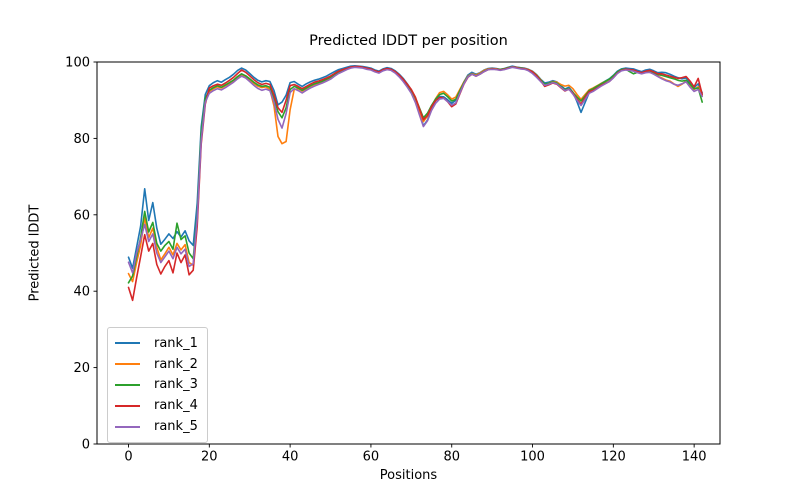  I want to click on legend-item-rank_5: rank_5, so click(156, 426).